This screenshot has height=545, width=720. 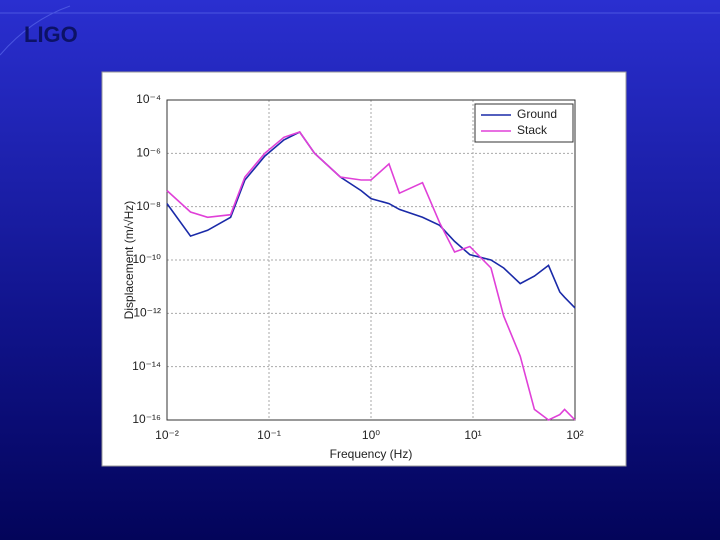 What do you see at coordinates (129, 260) in the screenshot?
I see `y-axis-label: Displacement (m/√Hz)` at bounding box center [129, 260].